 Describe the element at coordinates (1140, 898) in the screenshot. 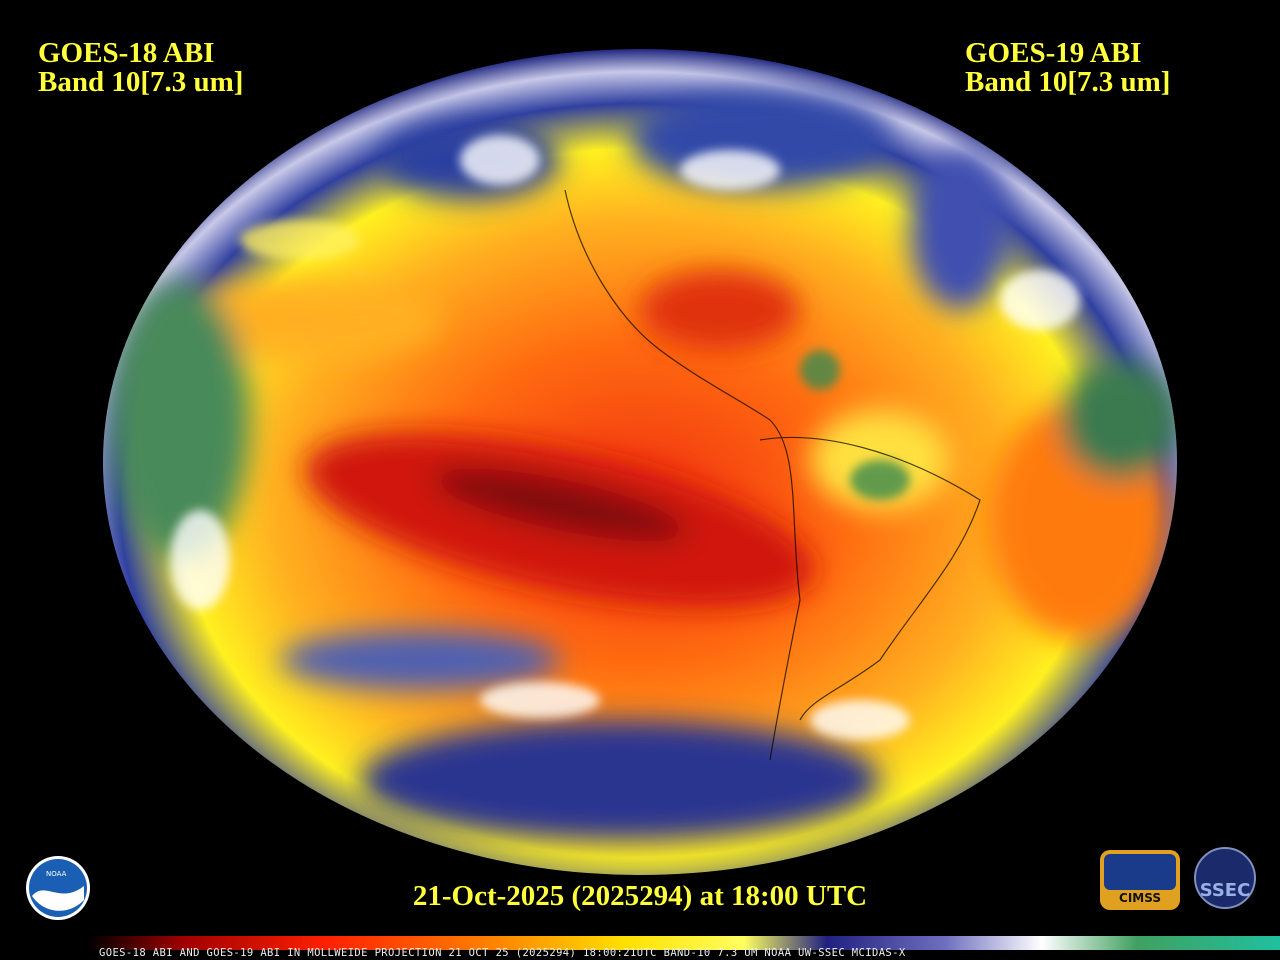

I see `cimss-text: CIMSS` at that location.